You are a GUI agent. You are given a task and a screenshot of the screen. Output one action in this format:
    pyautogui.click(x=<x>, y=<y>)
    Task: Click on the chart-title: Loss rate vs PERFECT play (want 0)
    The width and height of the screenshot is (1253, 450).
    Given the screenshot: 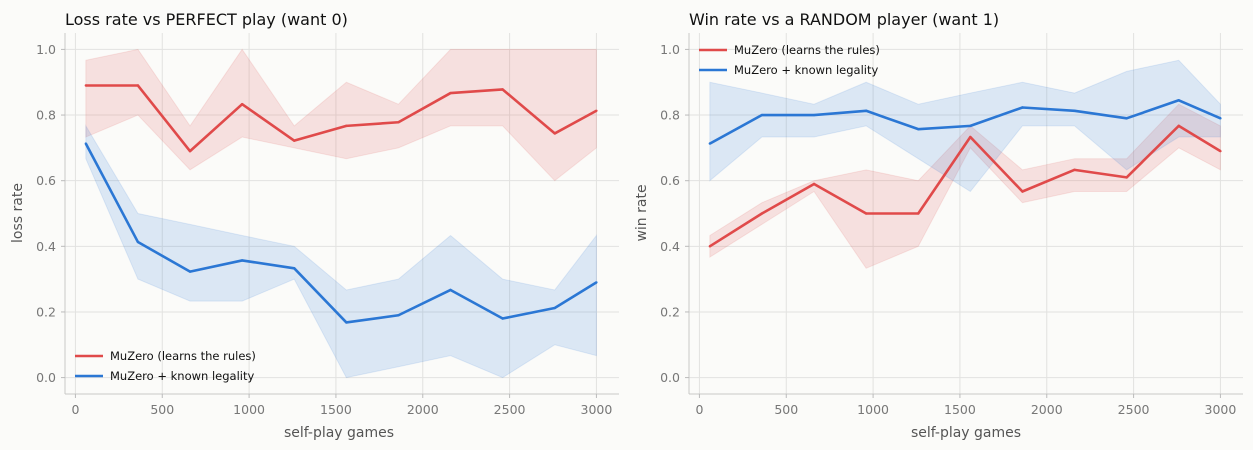 What is the action you would take?
    pyautogui.click(x=206, y=19)
    